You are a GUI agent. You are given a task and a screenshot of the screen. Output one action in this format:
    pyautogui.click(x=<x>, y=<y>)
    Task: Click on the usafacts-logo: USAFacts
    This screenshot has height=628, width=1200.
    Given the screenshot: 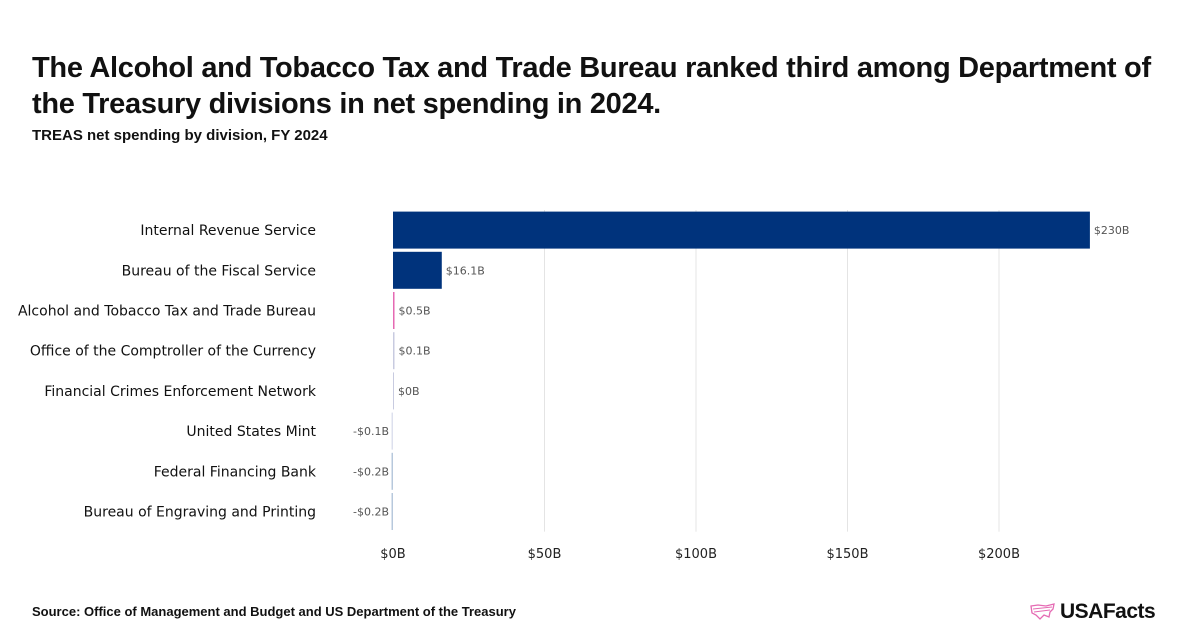 What is the action you would take?
    pyautogui.click(x=1093, y=612)
    